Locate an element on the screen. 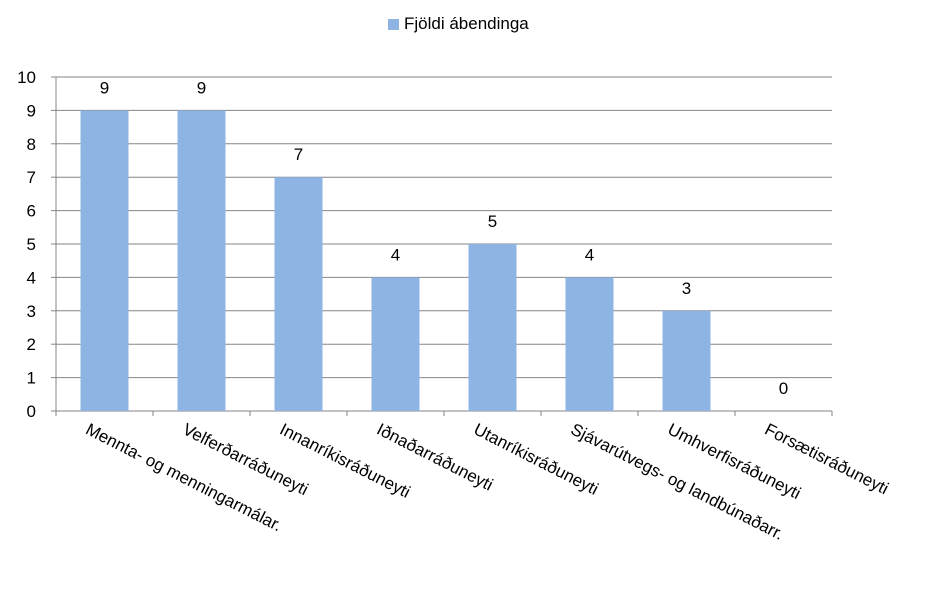  data-label: 5 is located at coordinates (492, 221).